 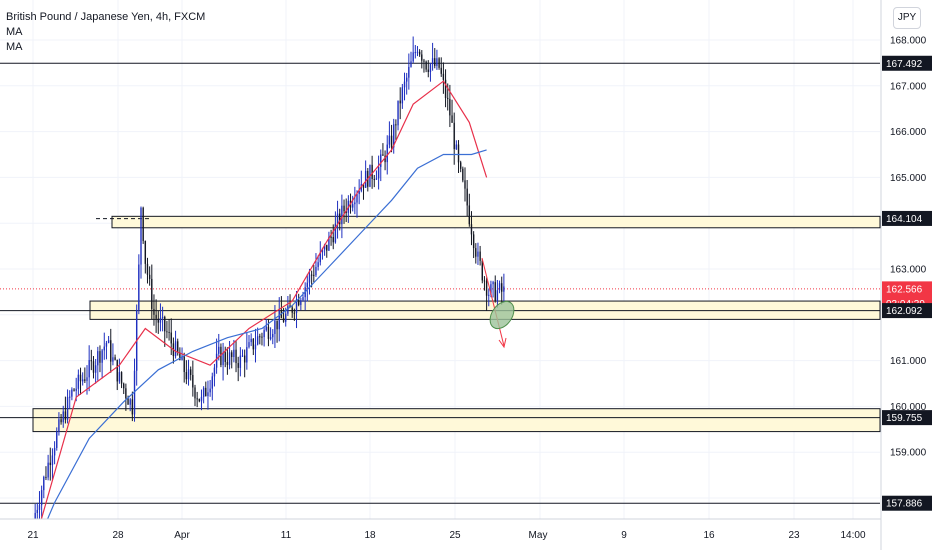 I want to click on price-label-162.566: 162.566, so click(x=904, y=289).